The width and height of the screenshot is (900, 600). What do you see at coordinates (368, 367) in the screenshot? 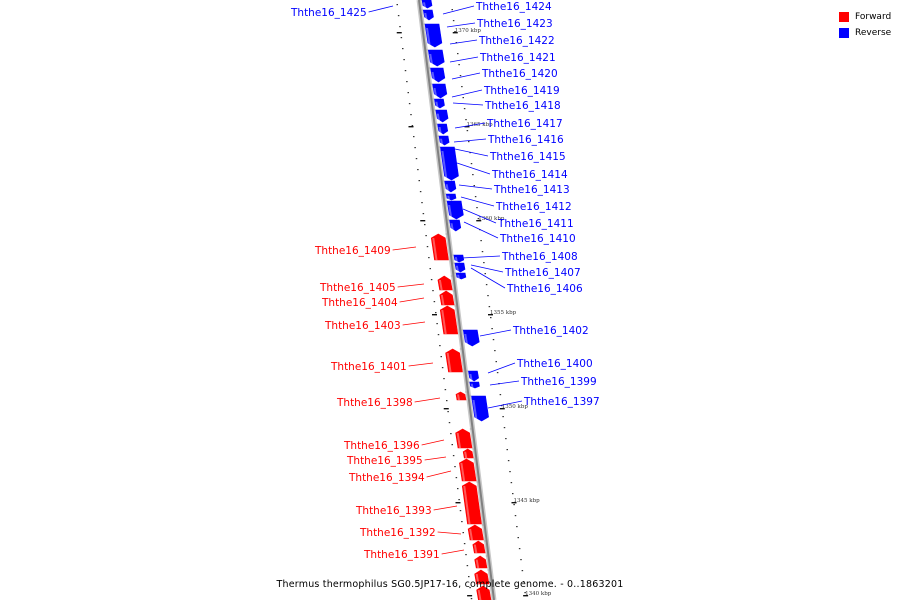
I see `gene-label: Ththe16_1401` at bounding box center [368, 367].